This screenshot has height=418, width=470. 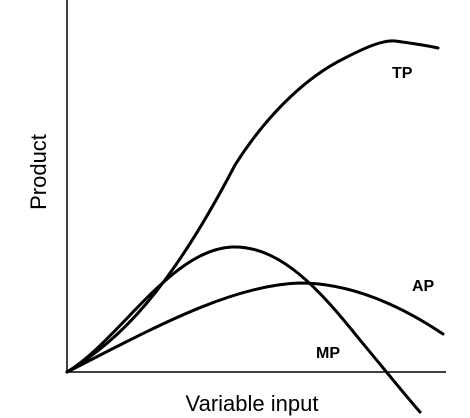 I want to click on y-axis-title: Product, so click(x=38, y=172).